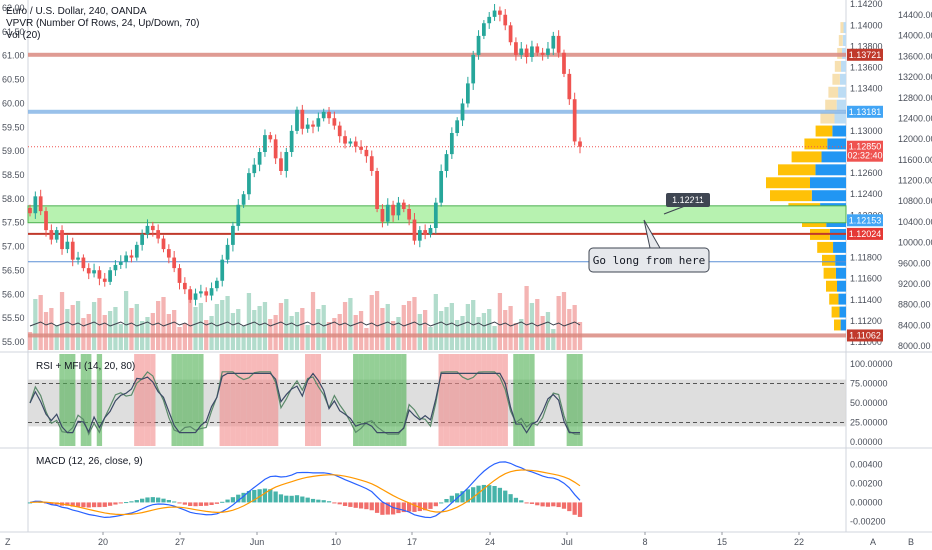 The height and width of the screenshot is (550, 932). What do you see at coordinates (686, 204) in the screenshot?
I see `price-marker: 1.12211` at bounding box center [686, 204].